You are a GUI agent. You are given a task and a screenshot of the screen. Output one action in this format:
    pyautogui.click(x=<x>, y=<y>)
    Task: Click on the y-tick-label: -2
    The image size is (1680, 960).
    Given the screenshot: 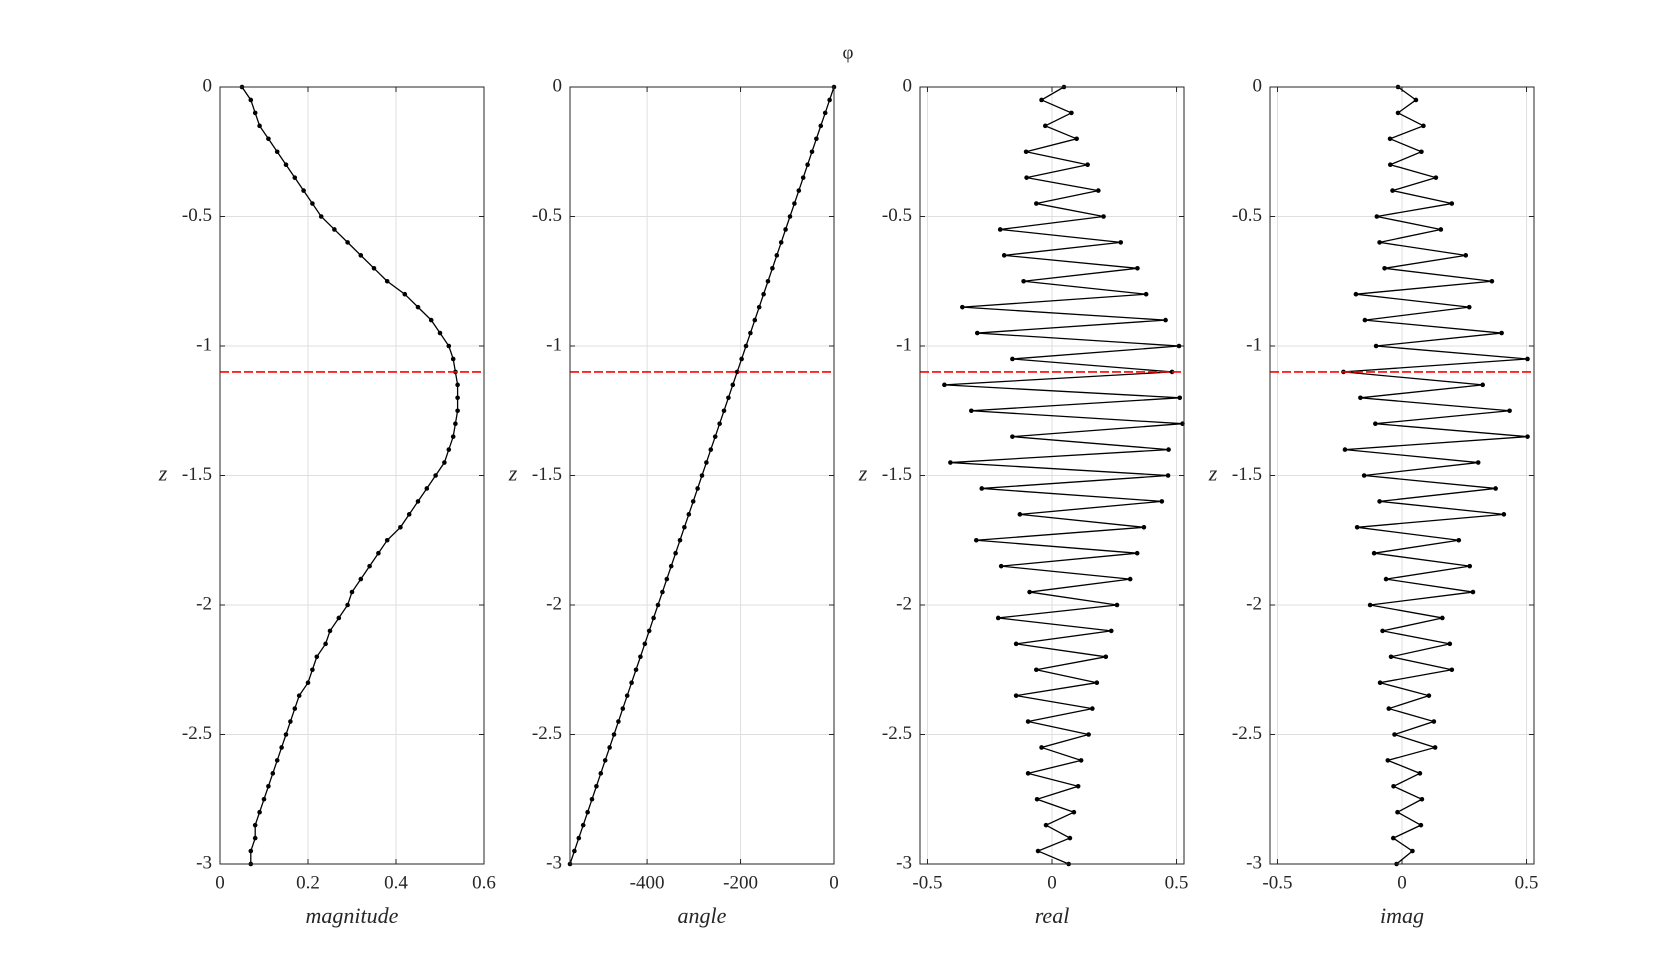 What is the action you would take?
    pyautogui.click(x=904, y=603)
    